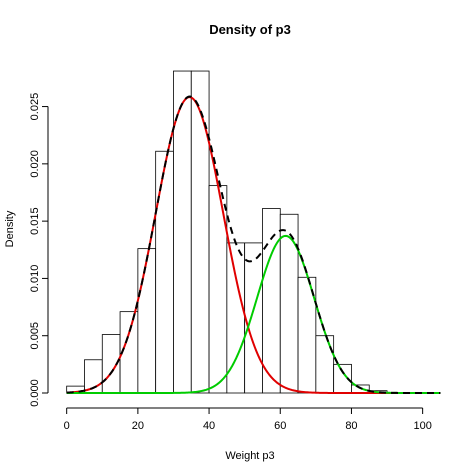 Image resolution: width=474 pixels, height=474 pixels. What do you see at coordinates (39, 250) in the screenshot?
I see `y-axis: 0.000 0.005 0.010 0.015 0.020 0.025` at bounding box center [39, 250].